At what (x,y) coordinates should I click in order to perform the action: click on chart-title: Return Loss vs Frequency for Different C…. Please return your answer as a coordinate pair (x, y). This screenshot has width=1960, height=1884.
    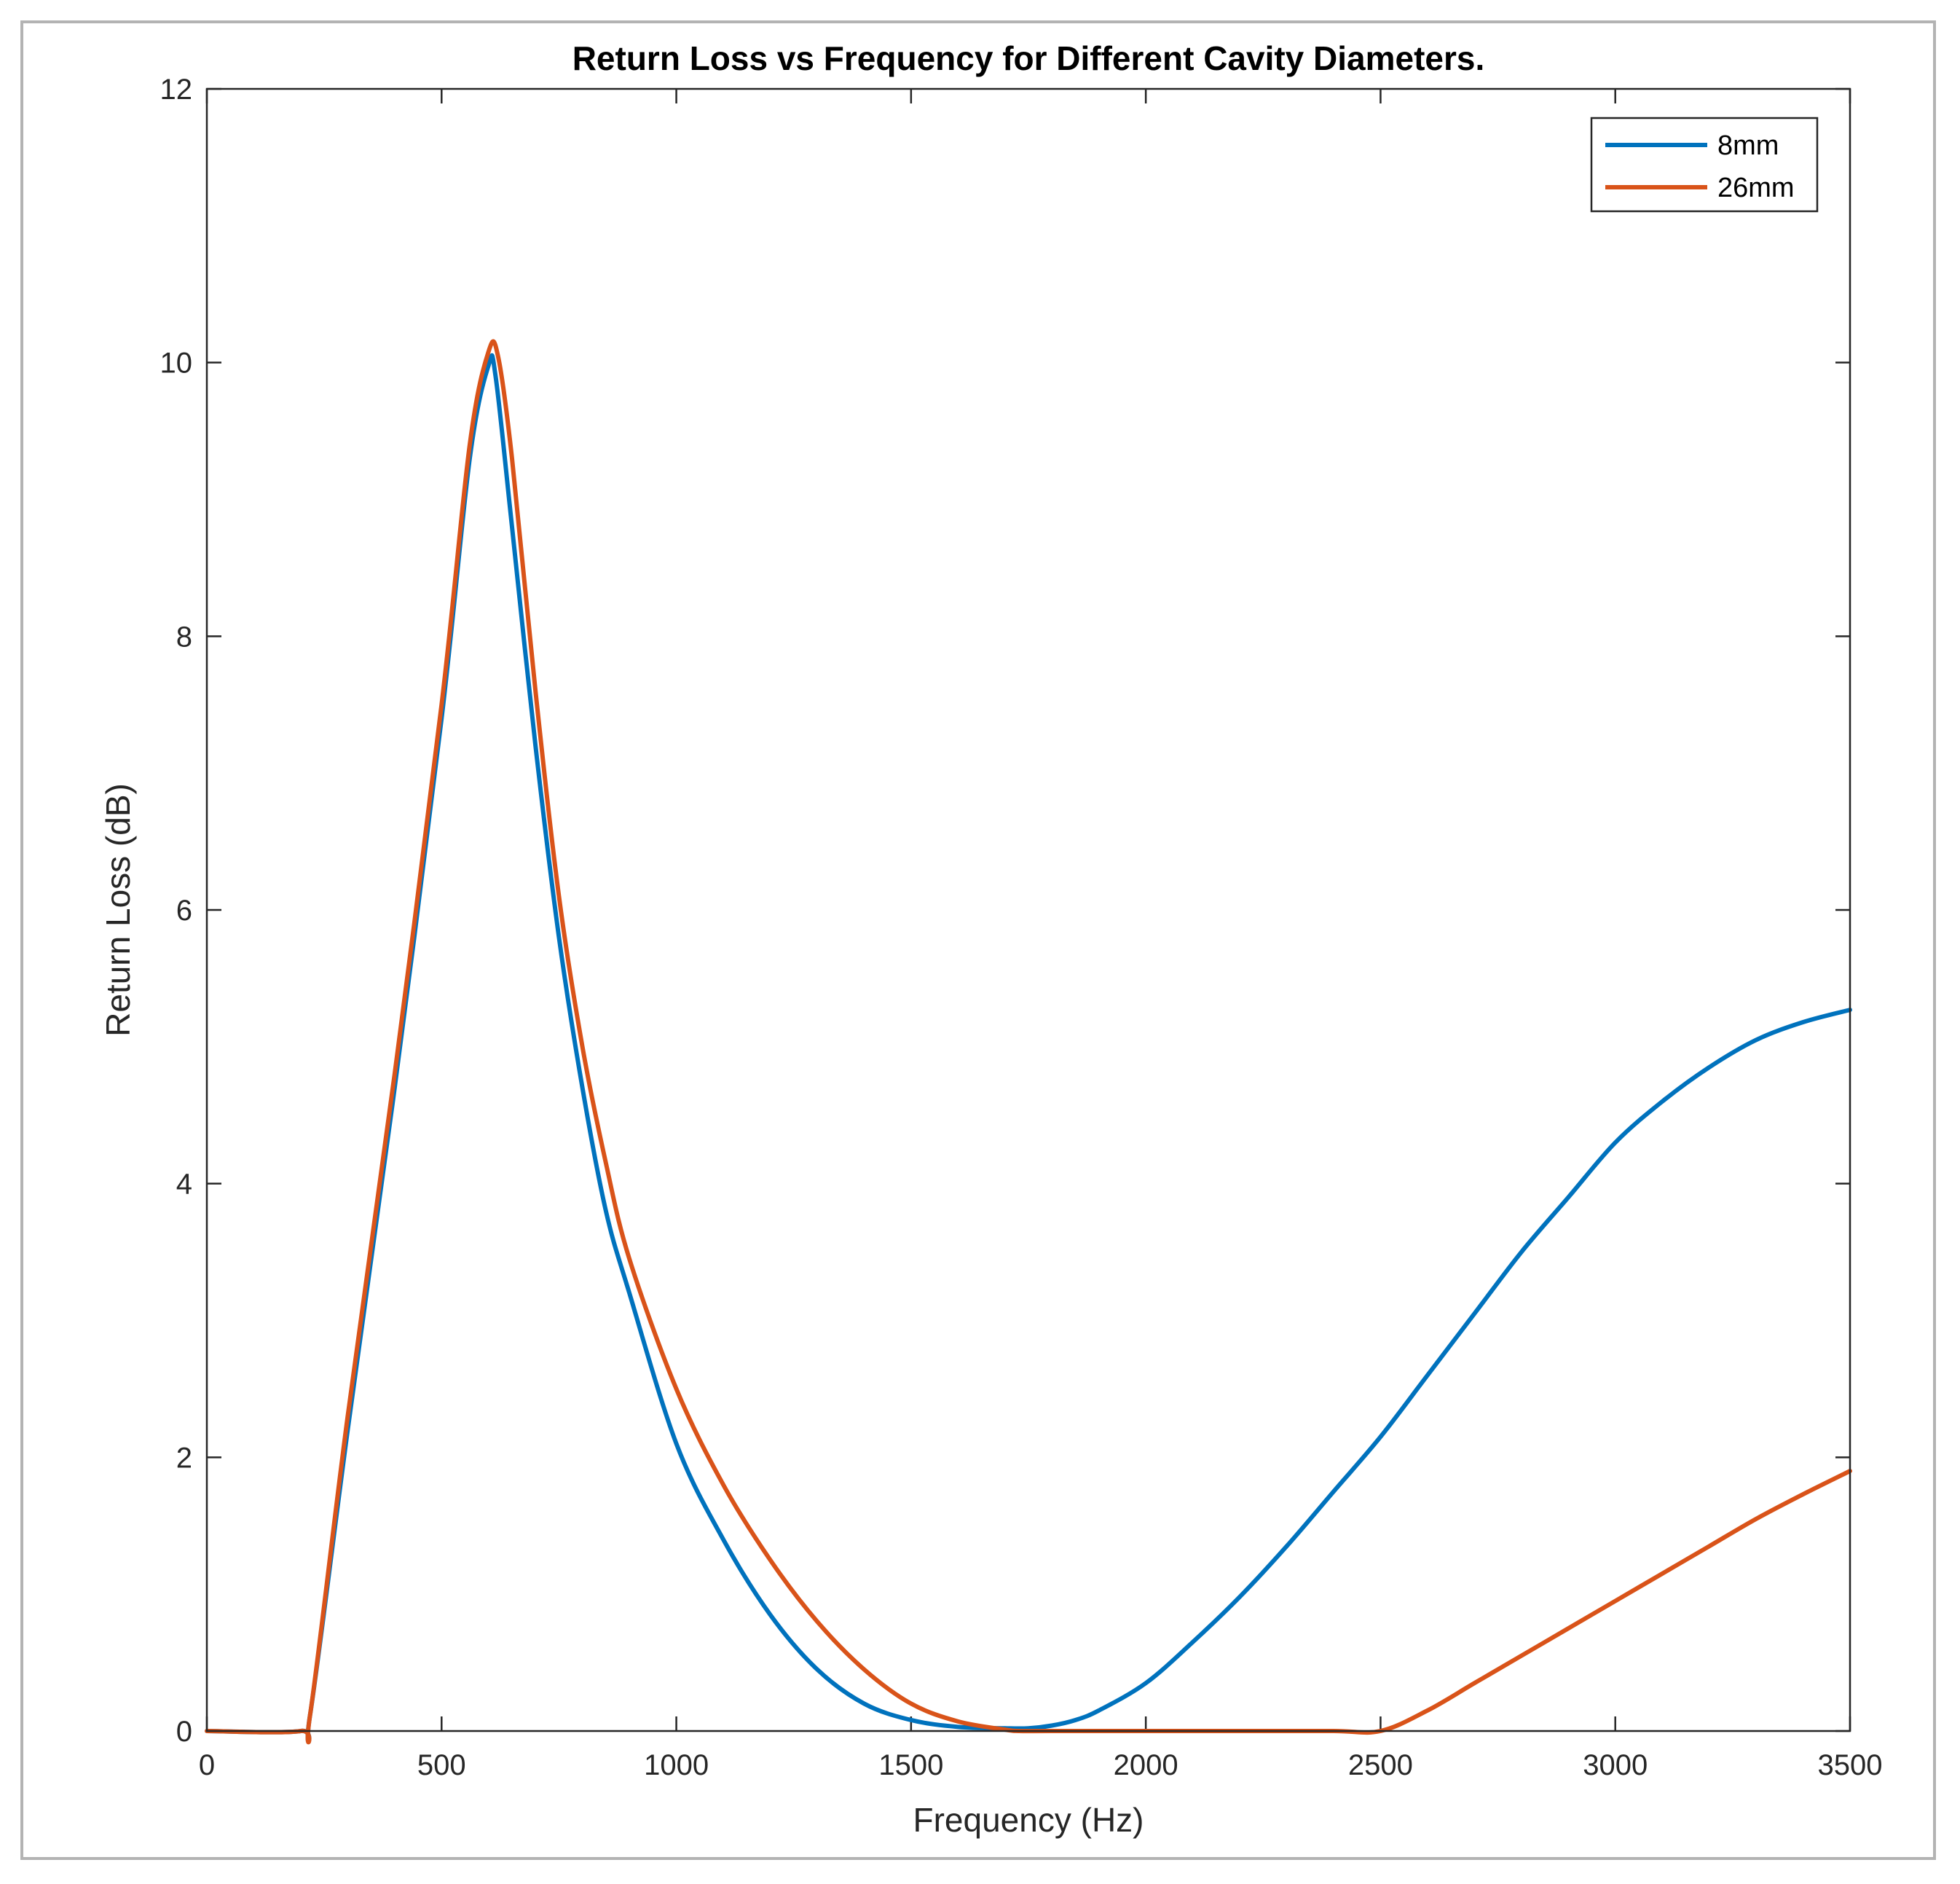
    Looking at the image, I should click on (1028, 58).